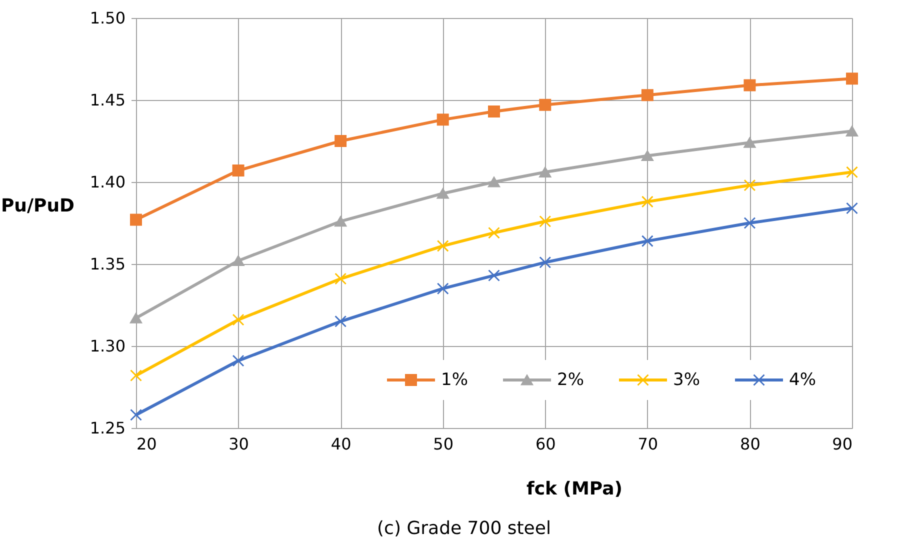  Describe the element at coordinates (750, 444) in the screenshot. I see `x-tick-label: 80` at that location.